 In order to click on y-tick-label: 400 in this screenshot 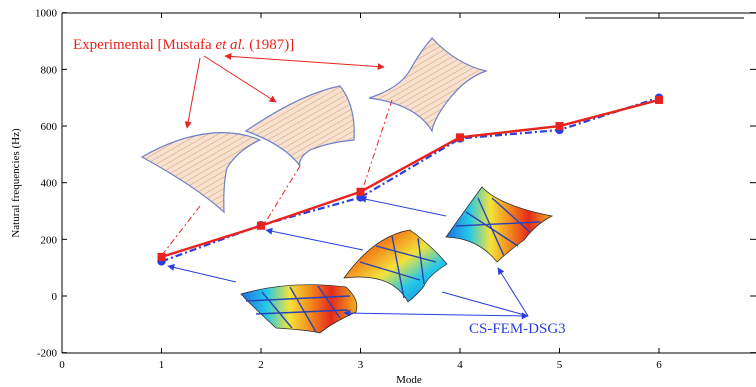, I will do `click(49, 184)`.